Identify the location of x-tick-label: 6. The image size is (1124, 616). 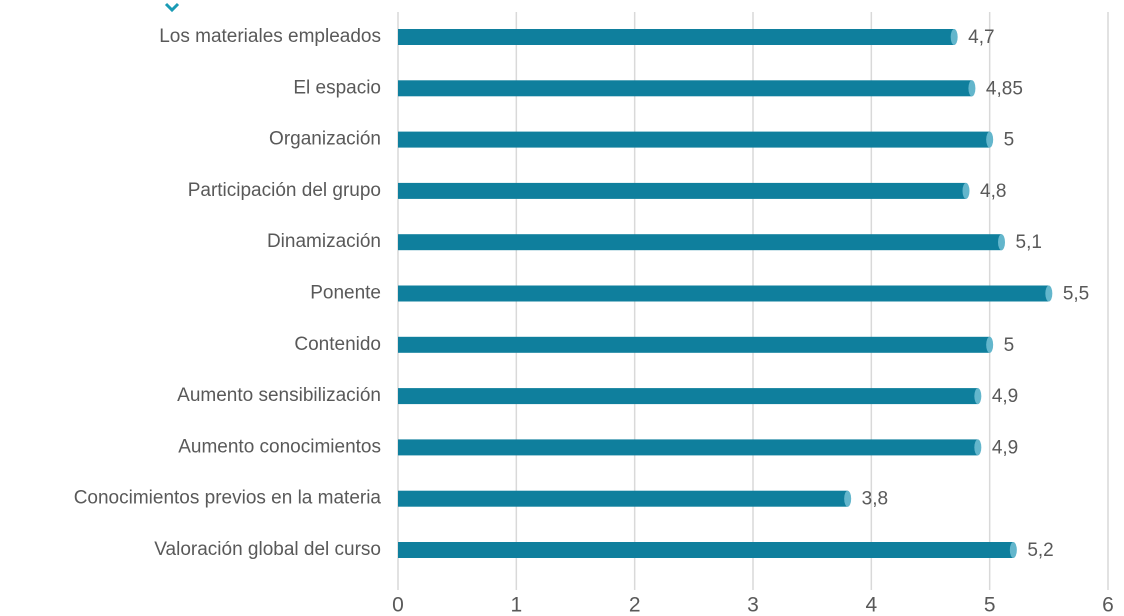
(1108, 605).